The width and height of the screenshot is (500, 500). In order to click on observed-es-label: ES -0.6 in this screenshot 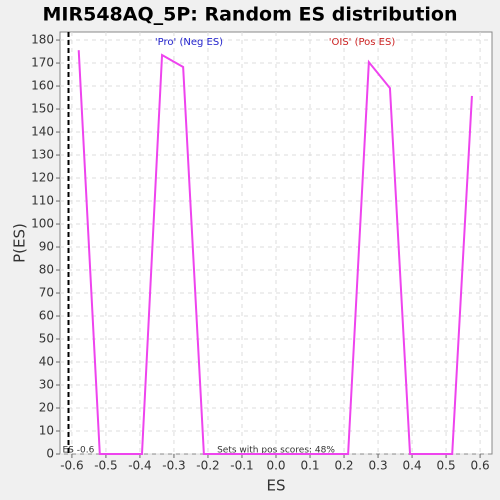, I will do `click(79, 451)`.